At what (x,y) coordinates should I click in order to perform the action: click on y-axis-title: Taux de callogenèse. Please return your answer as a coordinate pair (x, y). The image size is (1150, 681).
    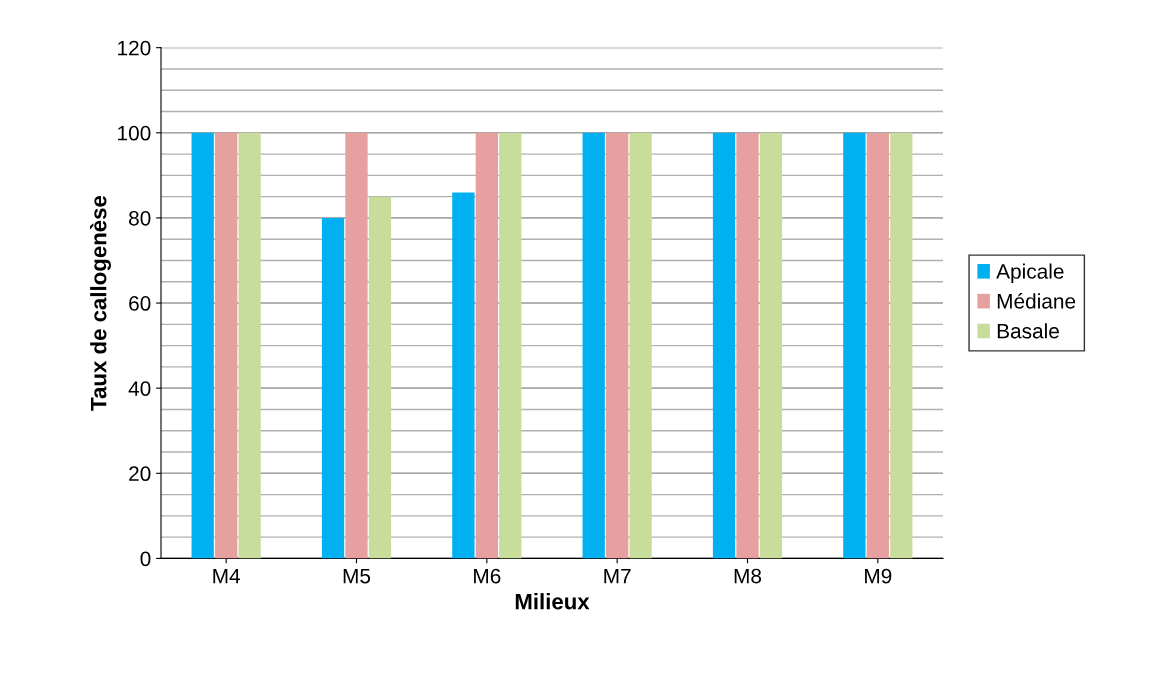
    Looking at the image, I should click on (100, 303).